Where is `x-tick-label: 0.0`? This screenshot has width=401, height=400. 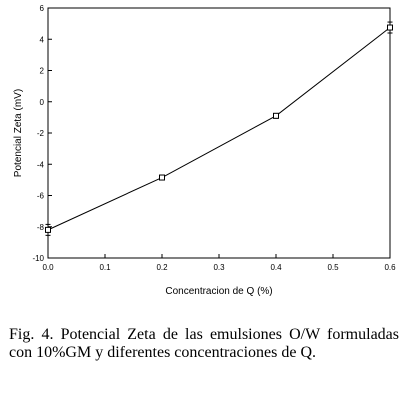
x-tick-label: 0.0 is located at coordinates (48, 267).